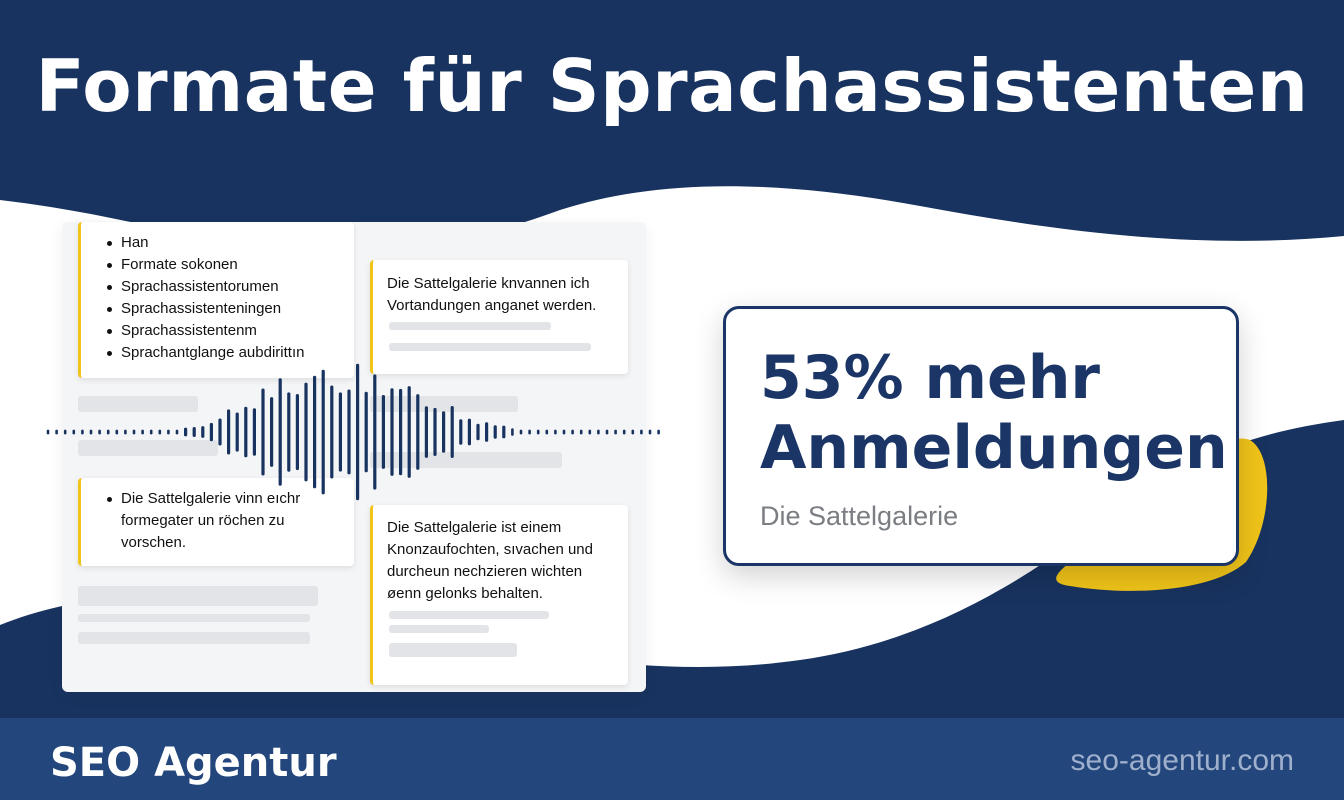 This screenshot has height=800, width=1344. Describe the element at coordinates (221, 243) in the screenshot. I see `list-item: Han` at that location.